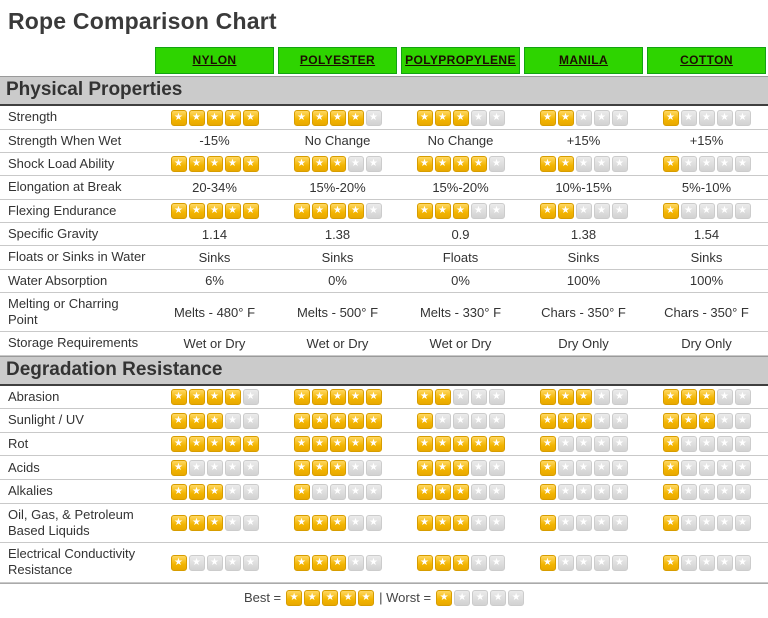 The height and width of the screenshot is (618, 768). Describe the element at coordinates (61, 163) in the screenshot. I see `row-label: Shock Load Ability` at that location.